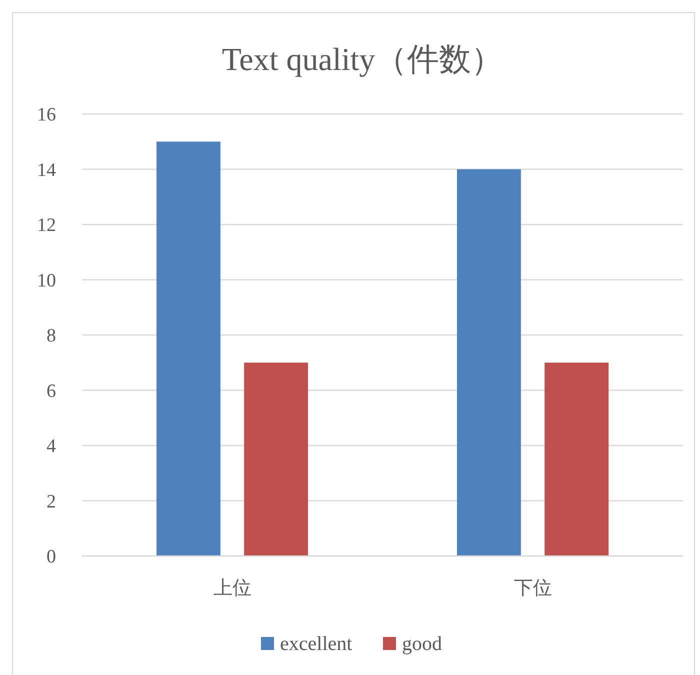 The image size is (700, 675). Describe the element at coordinates (46, 170) in the screenshot. I see `y-tick-label: 14` at that location.